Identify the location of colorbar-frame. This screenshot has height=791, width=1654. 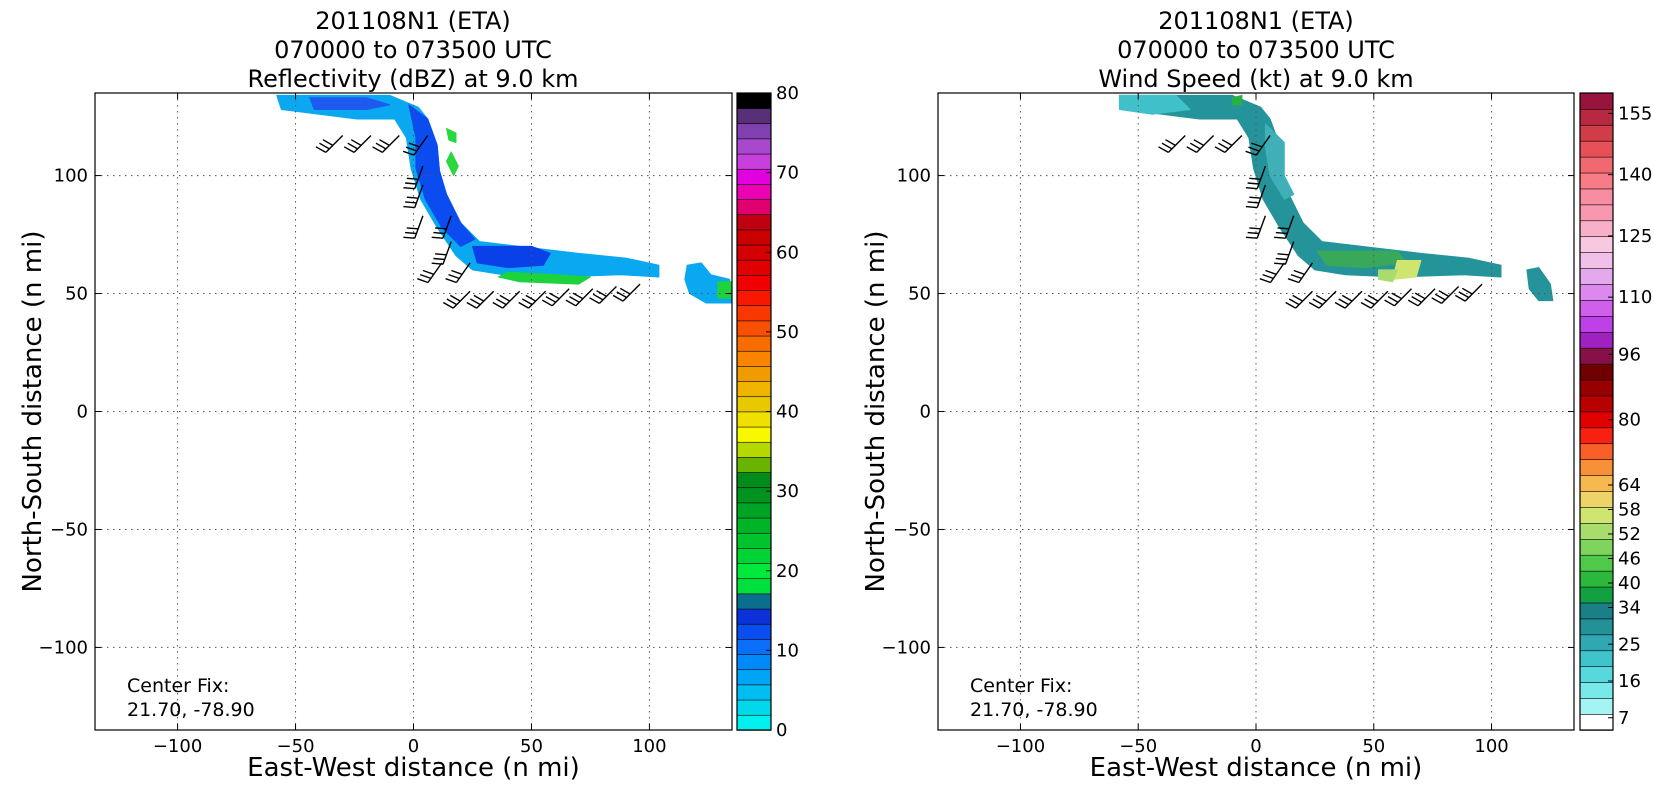
(1596, 411).